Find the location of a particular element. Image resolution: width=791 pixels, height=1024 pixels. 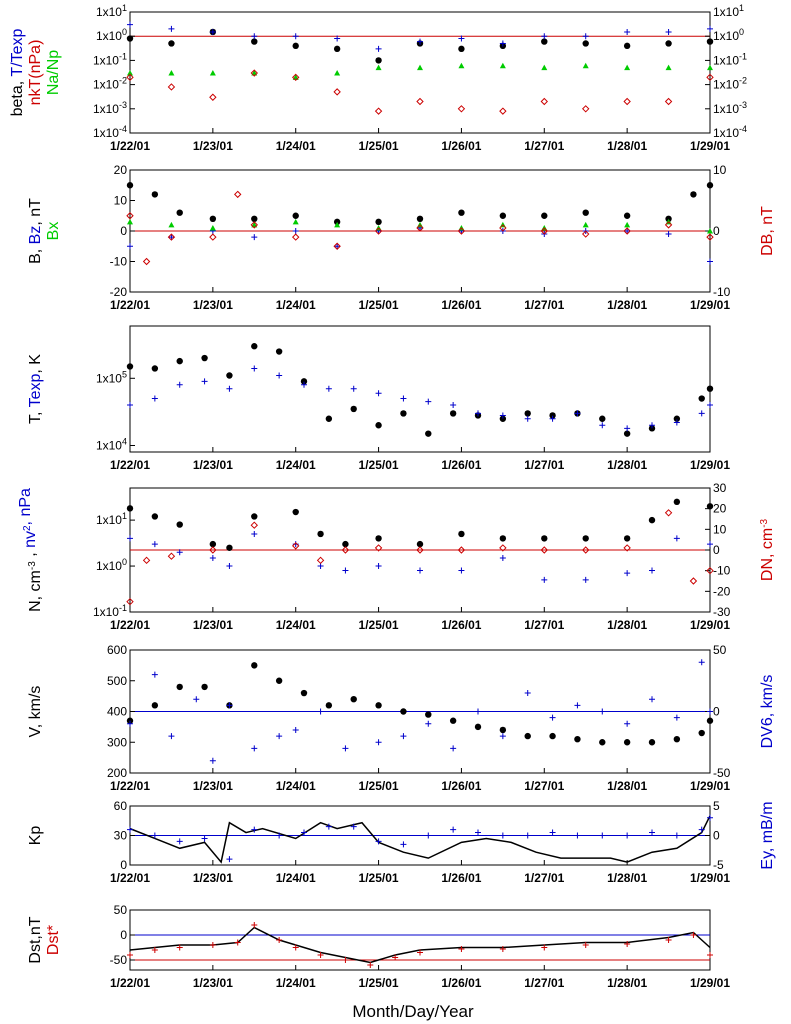

y2-tick-label: 1x10⁻¹ is located at coordinates (730, 59).